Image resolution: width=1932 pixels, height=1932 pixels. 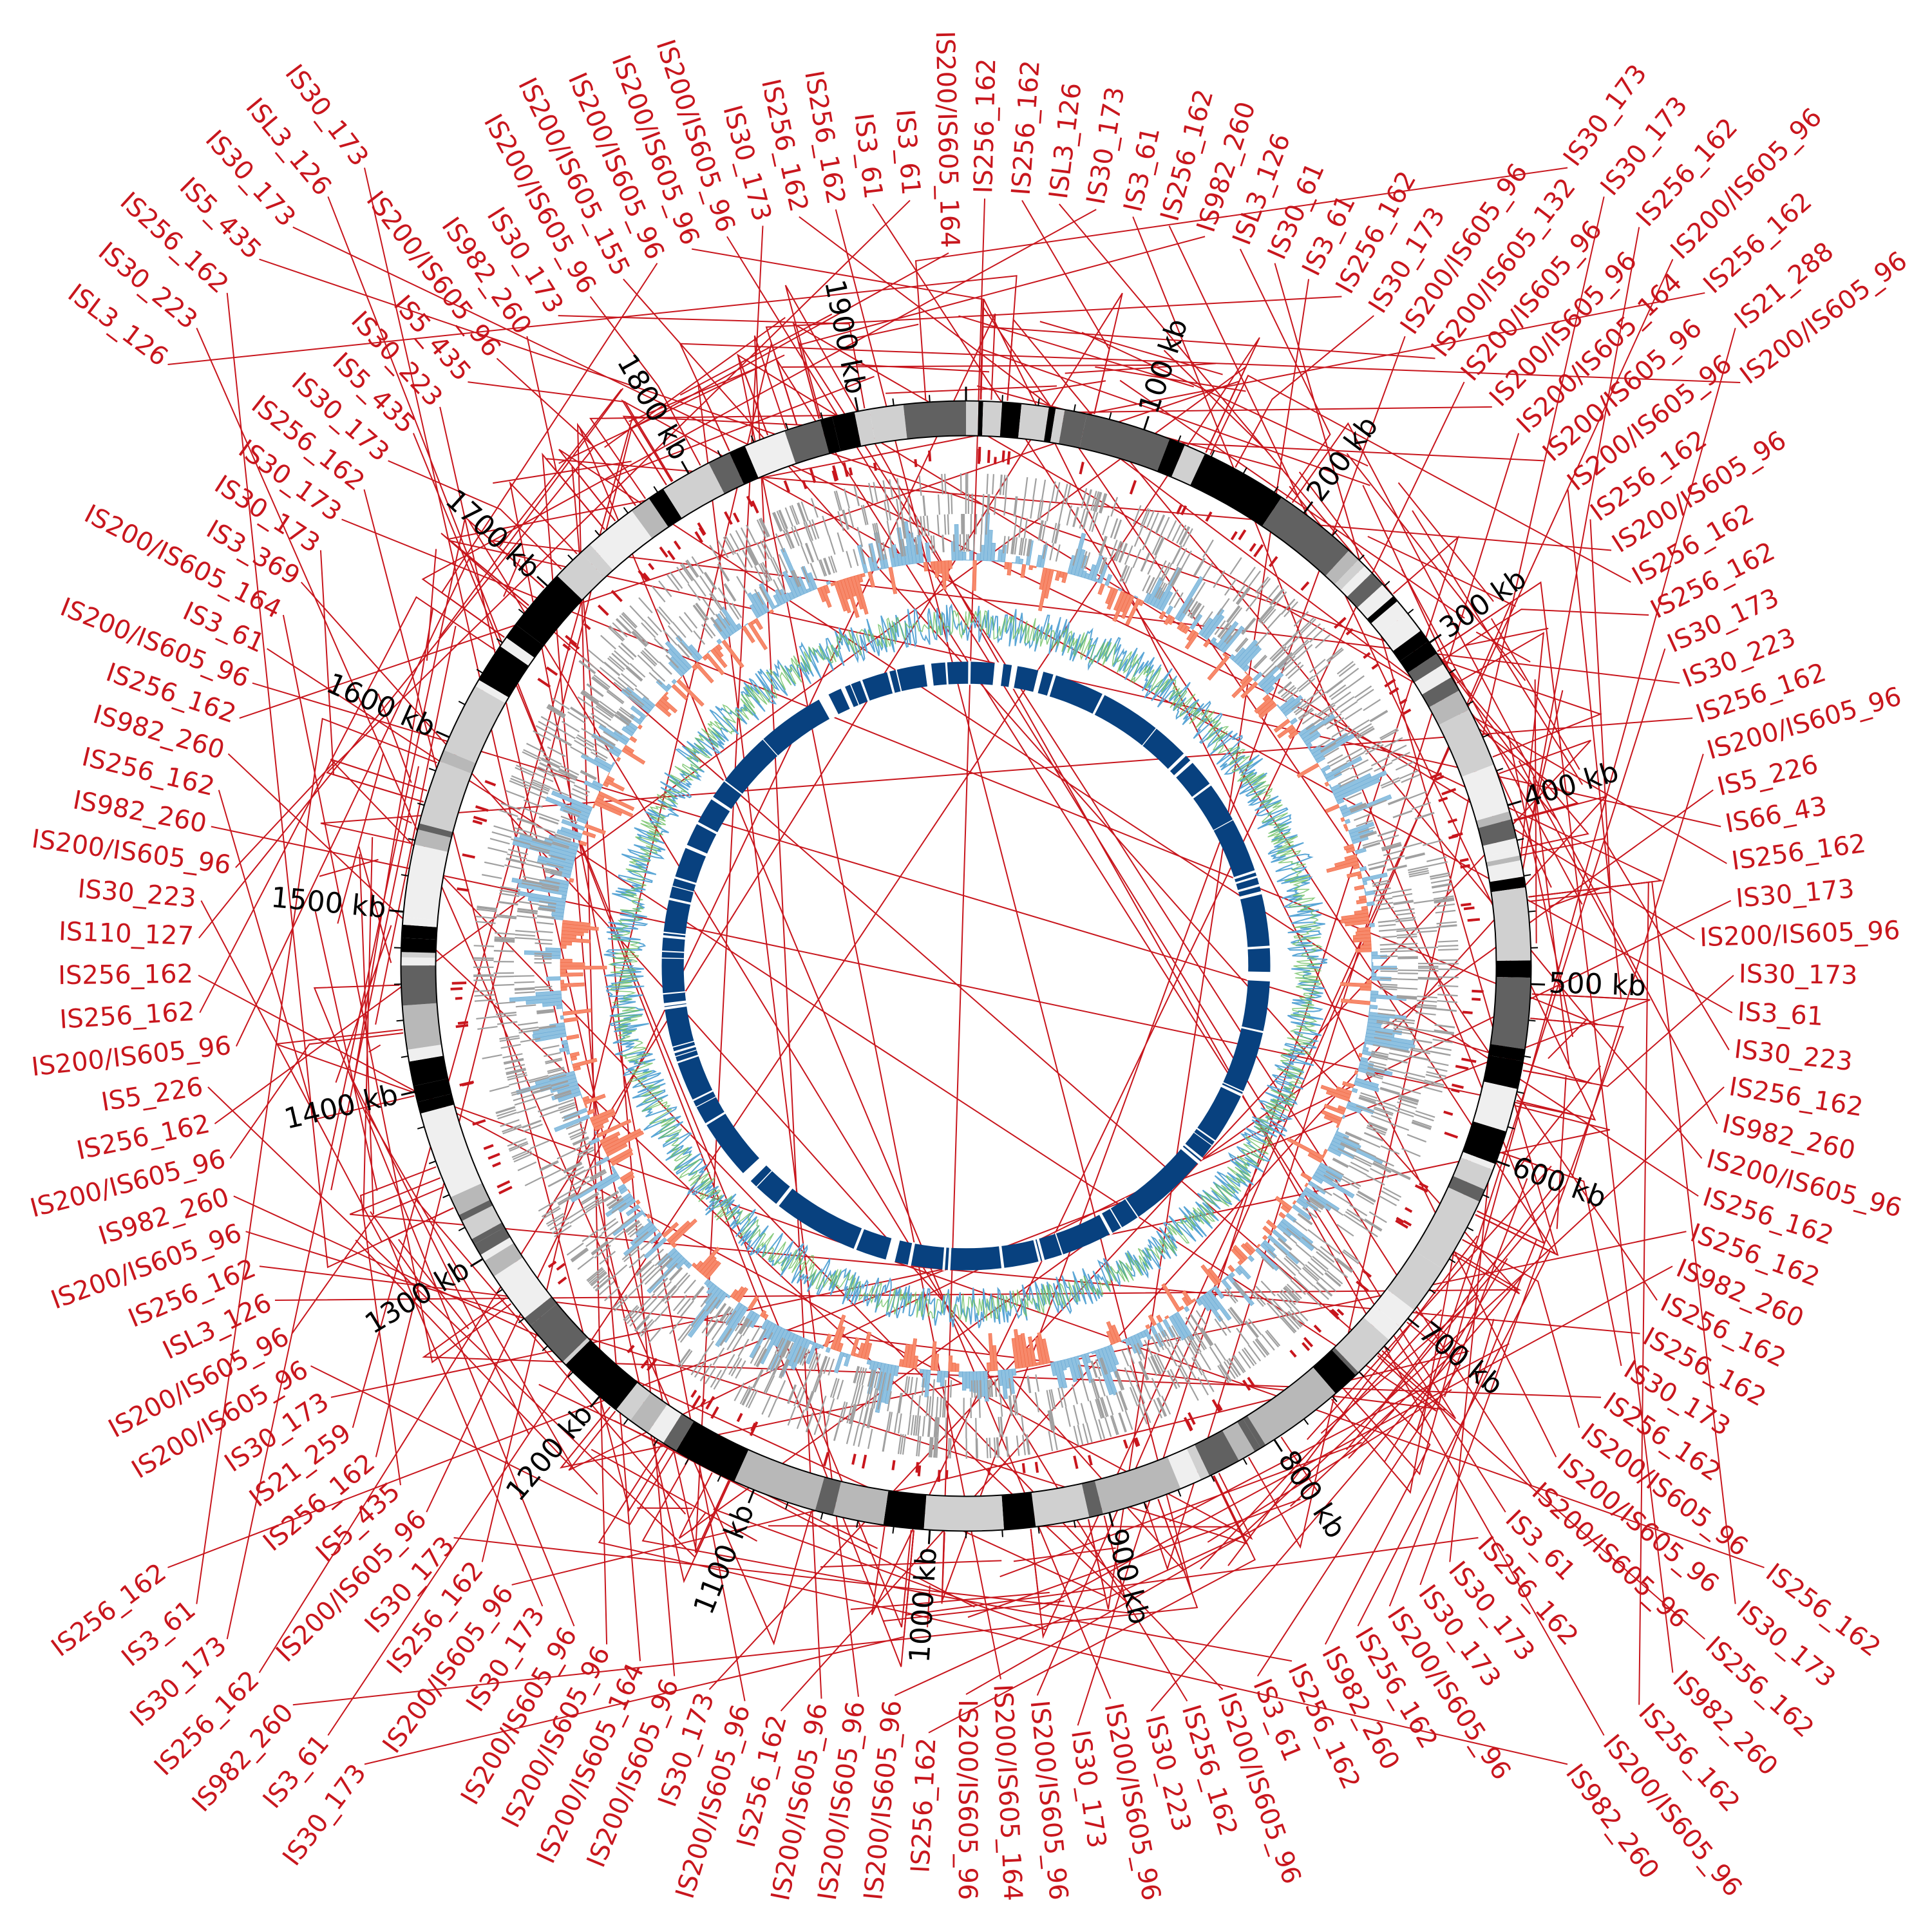 I want to click on is-element-label: IS66_43, so click(x=1776, y=815).